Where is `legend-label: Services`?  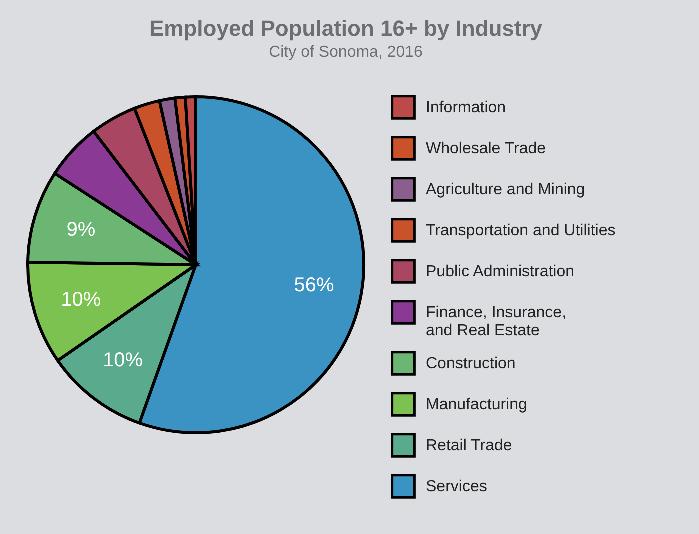
legend-label: Services is located at coordinates (457, 487).